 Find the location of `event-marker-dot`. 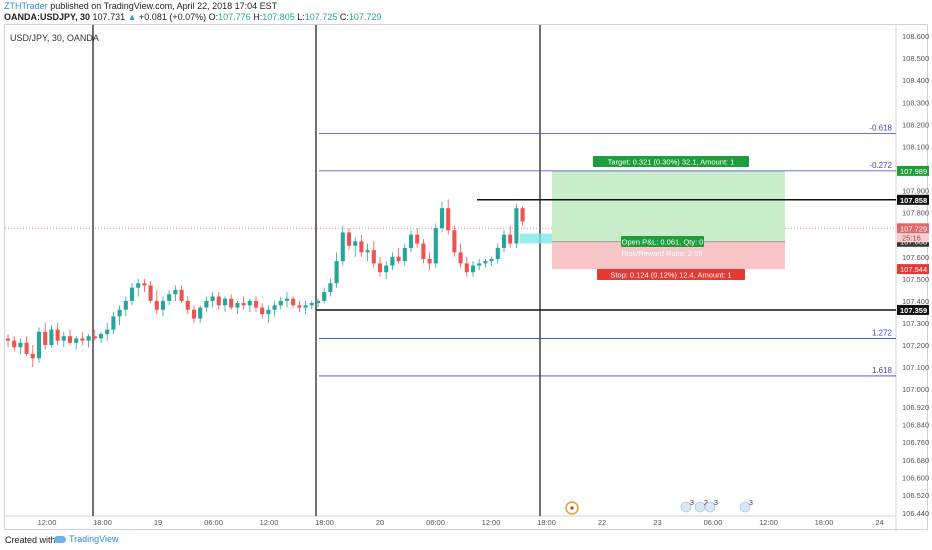

event-marker-dot is located at coordinates (572, 508).